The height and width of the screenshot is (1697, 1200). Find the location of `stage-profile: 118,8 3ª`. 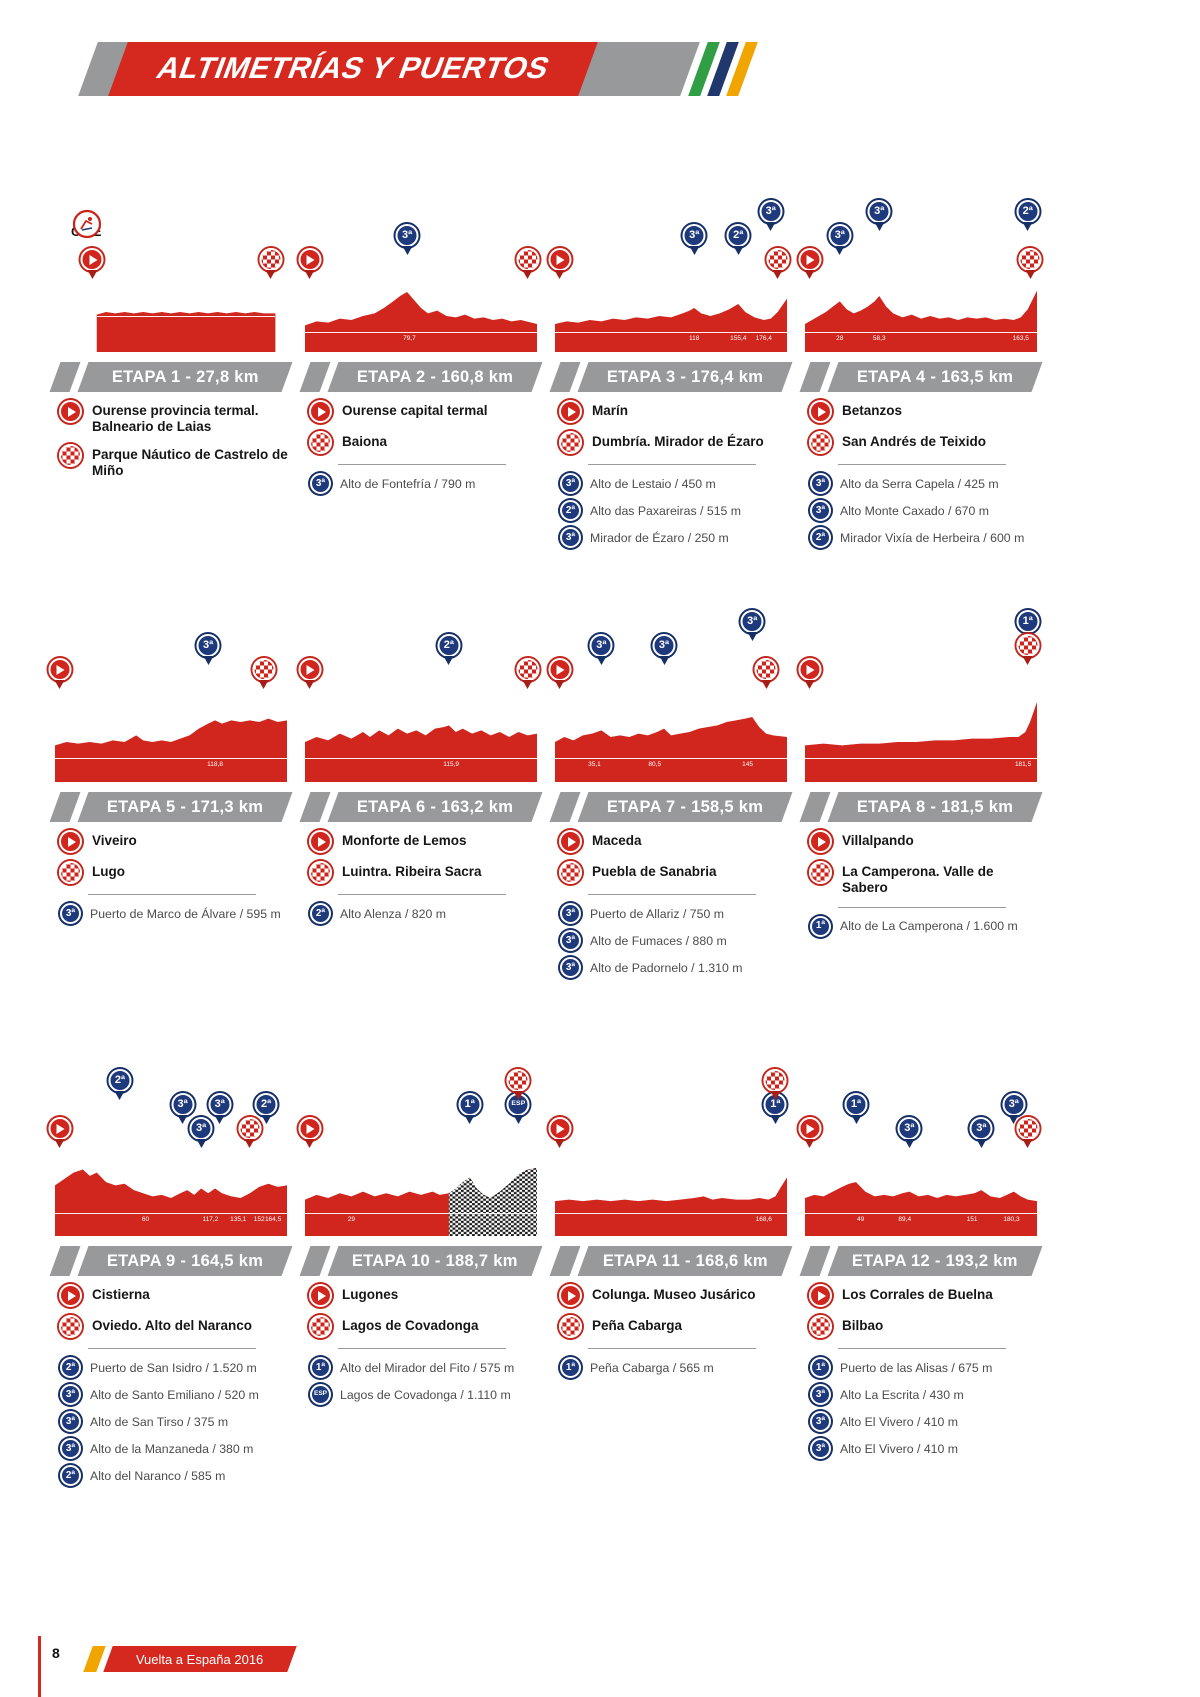

stage-profile: 118,8 3ª is located at coordinates (167, 696).